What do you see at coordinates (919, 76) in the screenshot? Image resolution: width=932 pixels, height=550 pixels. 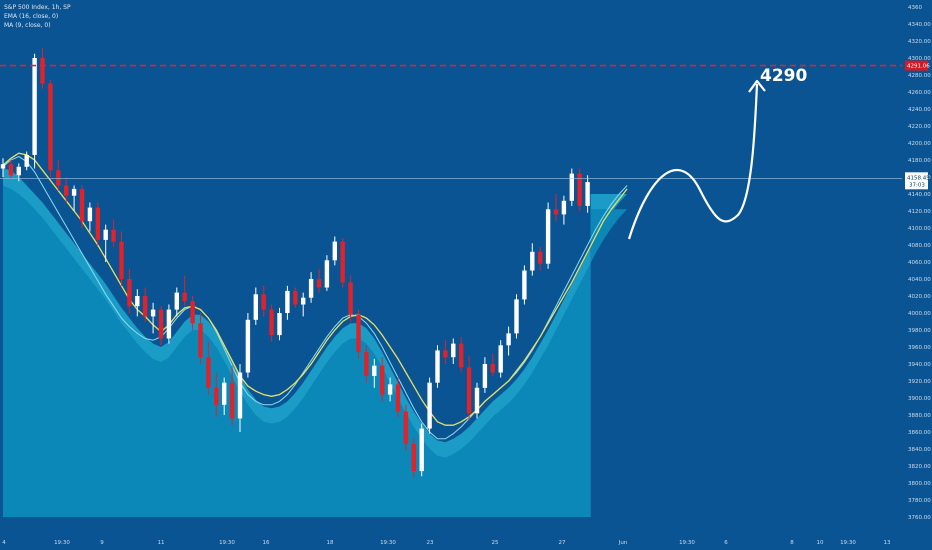 I see `y-tick-label: 4280.00` at bounding box center [919, 76].